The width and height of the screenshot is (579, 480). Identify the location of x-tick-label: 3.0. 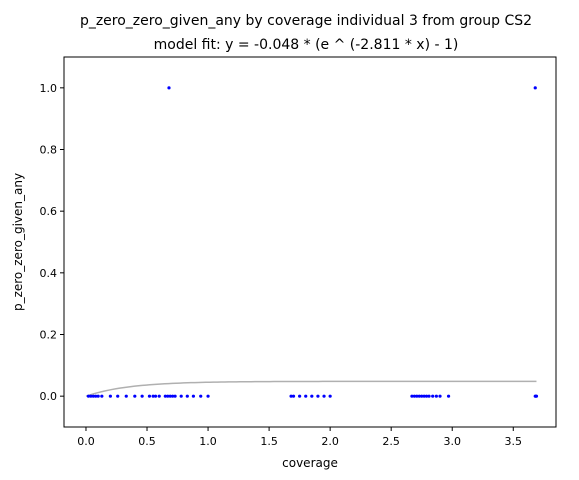
(452, 441).